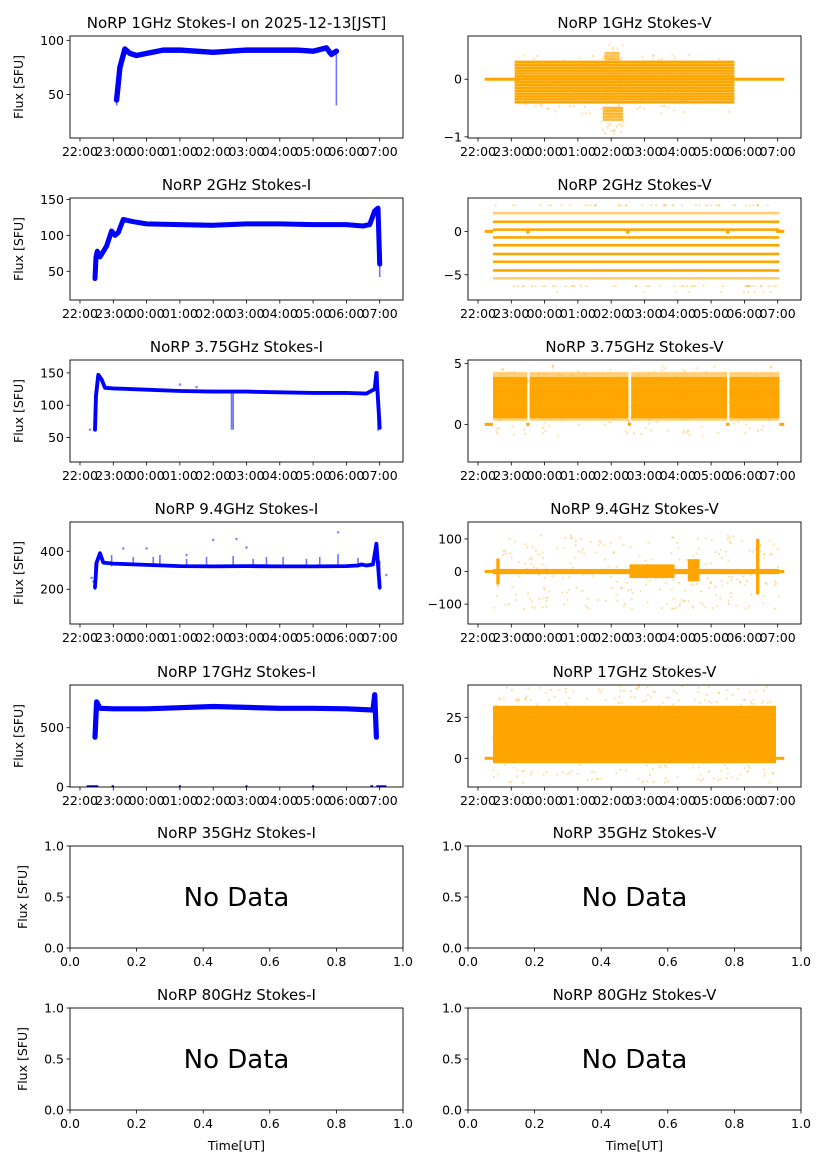 The width and height of the screenshot is (827, 1169). Describe the element at coordinates (511, 313) in the screenshot. I see `x-tick-label: 23:00` at that location.